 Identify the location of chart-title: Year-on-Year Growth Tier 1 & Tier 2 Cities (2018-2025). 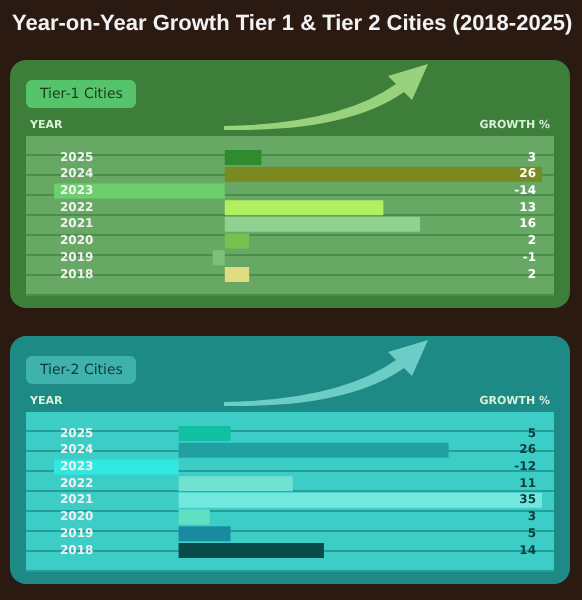
(292, 25).